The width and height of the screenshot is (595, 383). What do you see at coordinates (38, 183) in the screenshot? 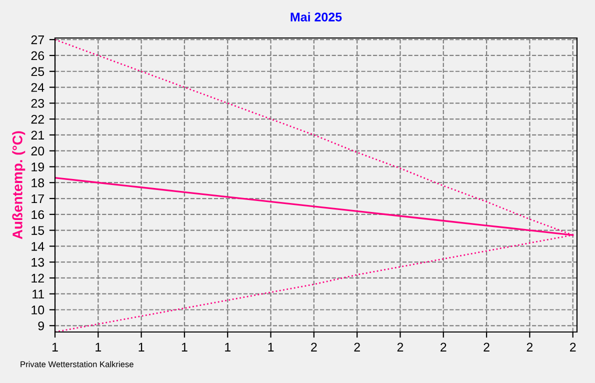
I see `y-tick-label: 18` at bounding box center [38, 183].